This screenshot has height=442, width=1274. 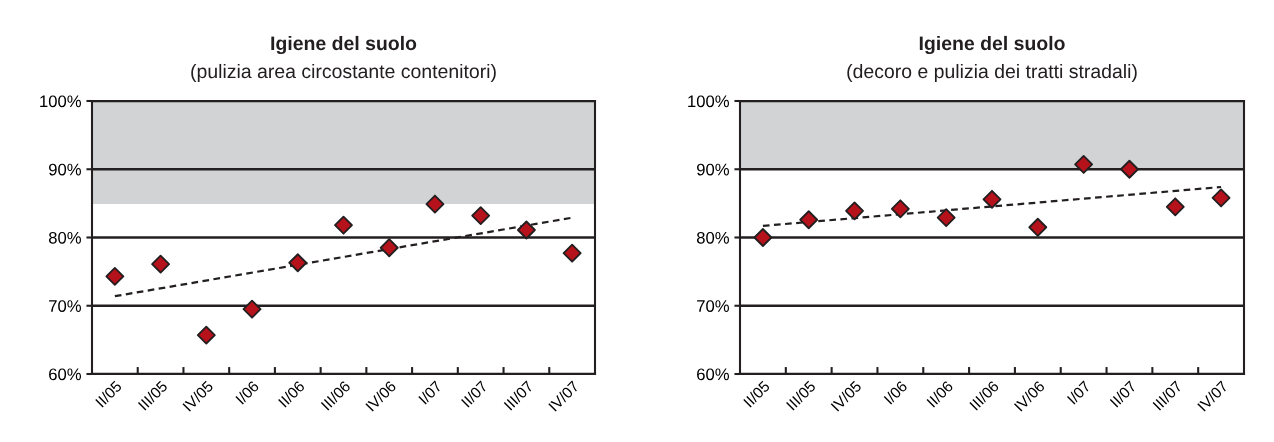 What do you see at coordinates (343, 73) in the screenshot?
I see `chart-subtitle: (pulizia area circostante contenitori)` at bounding box center [343, 73].